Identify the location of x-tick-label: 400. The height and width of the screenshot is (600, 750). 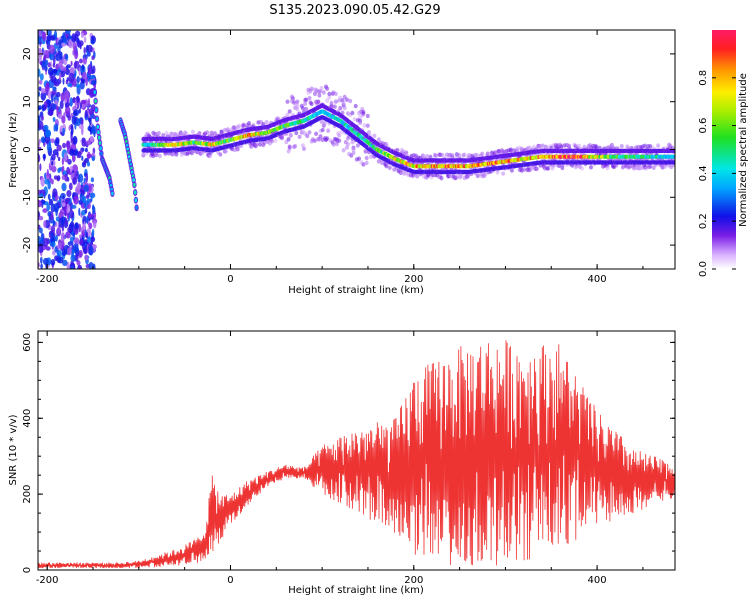
(597, 279).